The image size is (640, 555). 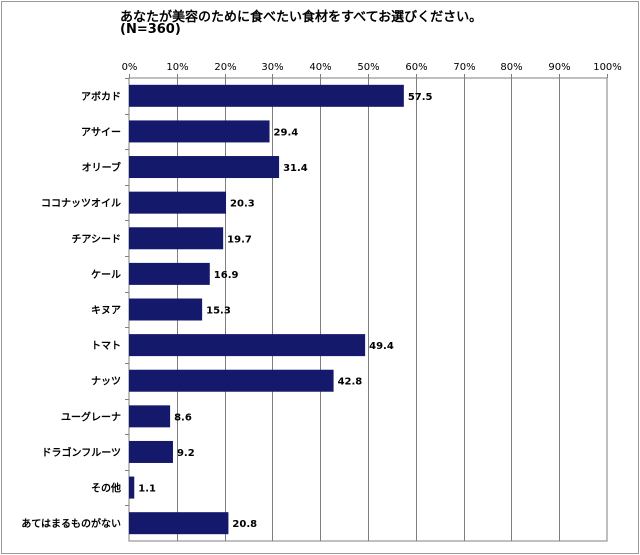 I want to click on category-label: キヌア, so click(x=106, y=311).